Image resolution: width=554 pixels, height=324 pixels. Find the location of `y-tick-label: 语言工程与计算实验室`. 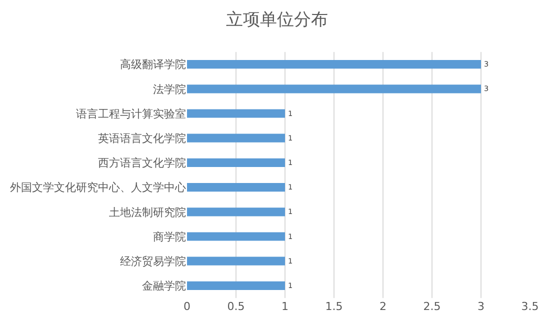

y-tick-label: 语言工程与计算实验室 is located at coordinates (131, 113).